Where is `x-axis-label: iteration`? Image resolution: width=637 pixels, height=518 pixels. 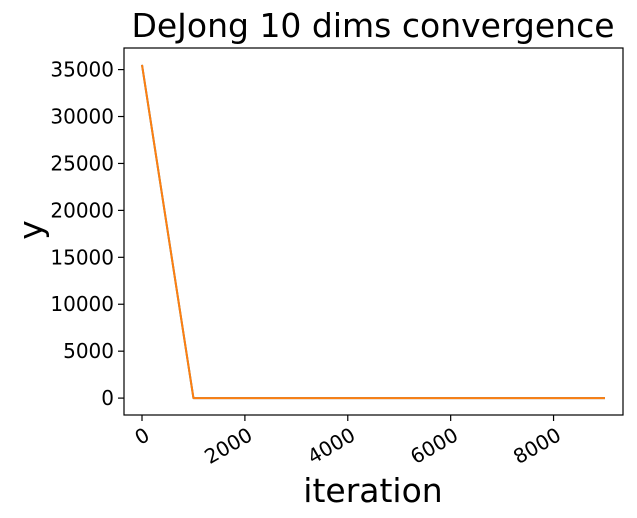
x-axis-label: iteration is located at coordinates (372, 490).